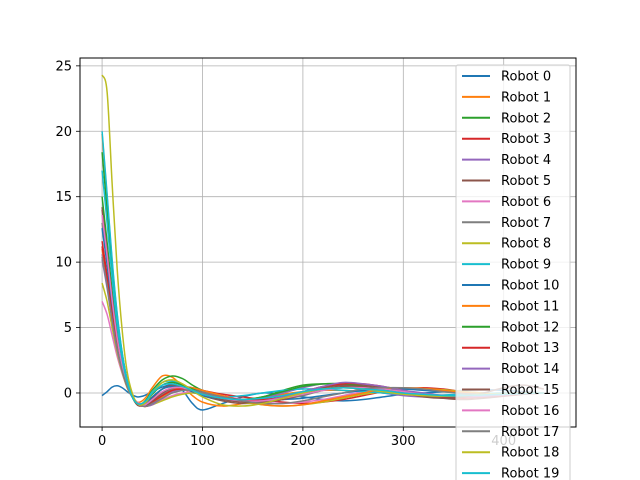  What do you see at coordinates (530, 411) in the screenshot?
I see `legend-label: Robot 16` at bounding box center [530, 411].